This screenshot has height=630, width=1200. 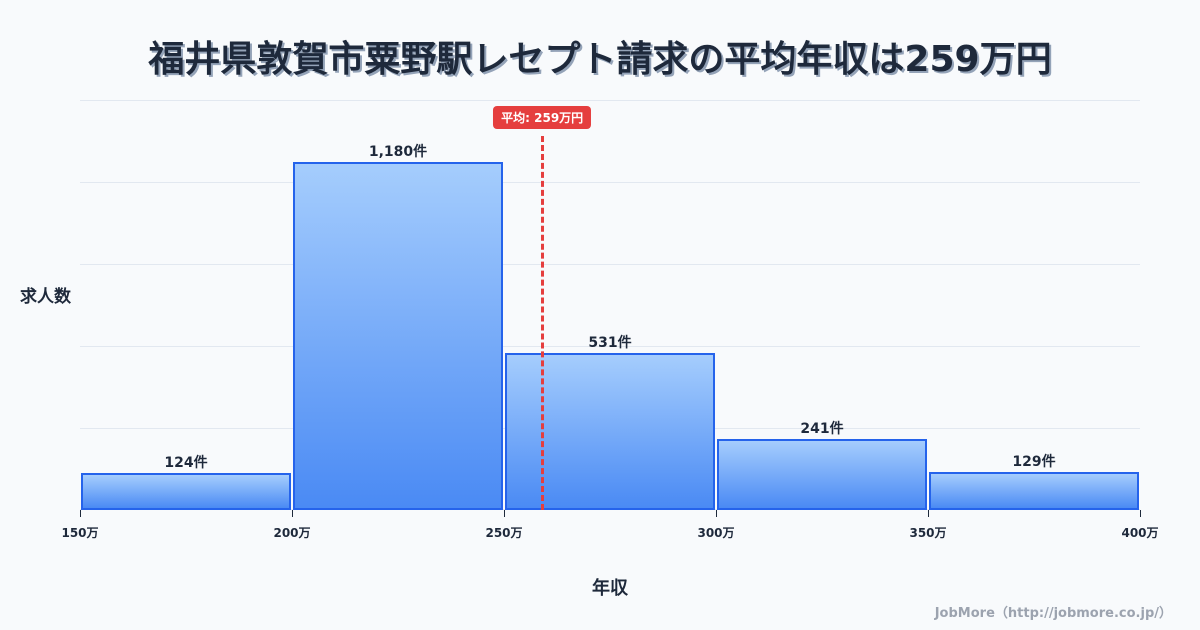 I want to click on x-tick-label: 200万, so click(x=292, y=533).